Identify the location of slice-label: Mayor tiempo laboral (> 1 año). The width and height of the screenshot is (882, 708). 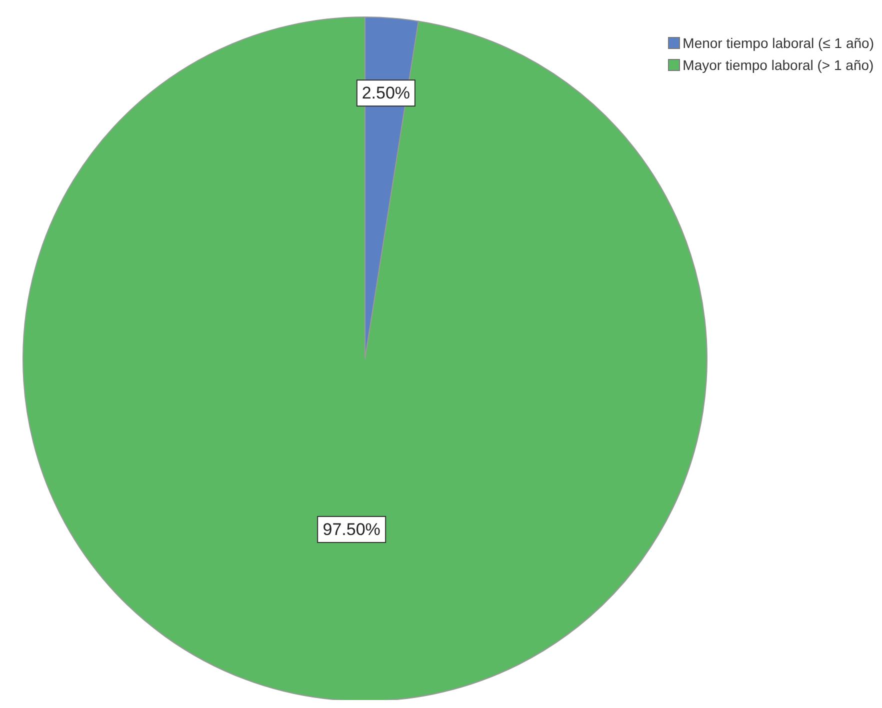
(778, 65).